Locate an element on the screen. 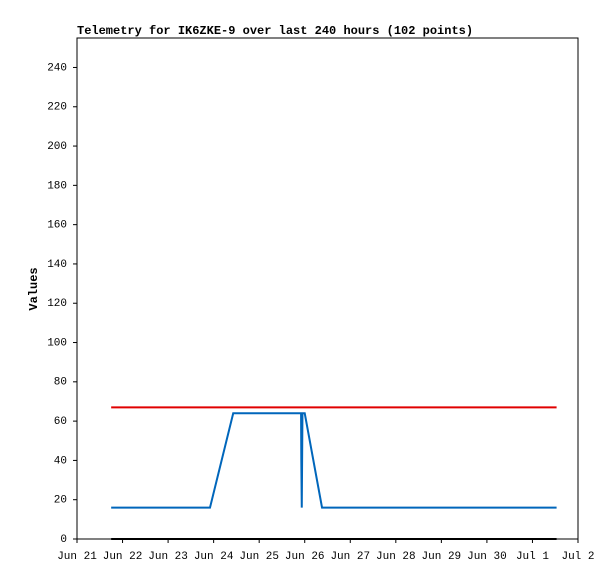  y-tick-label: 200 is located at coordinates (57, 147).